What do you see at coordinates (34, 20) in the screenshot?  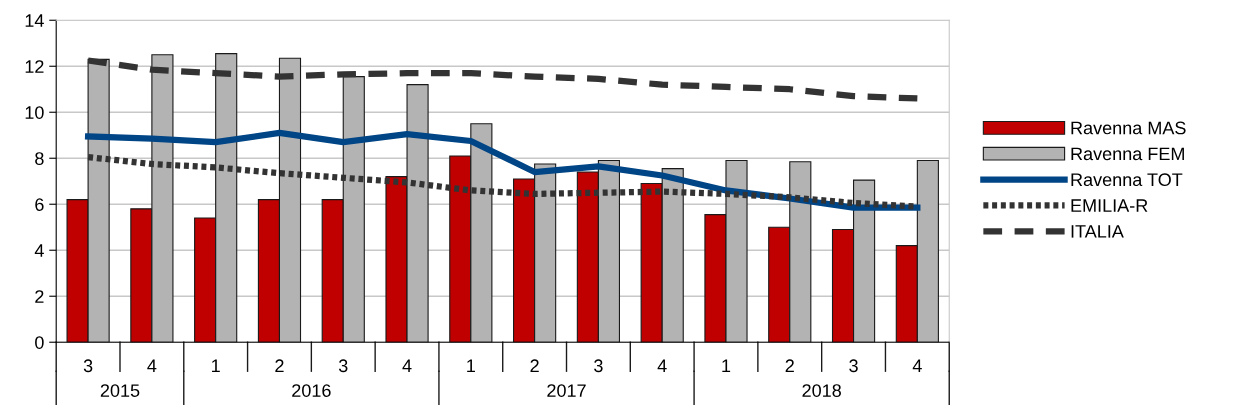 I see `y-tick-label: 14` at bounding box center [34, 20].